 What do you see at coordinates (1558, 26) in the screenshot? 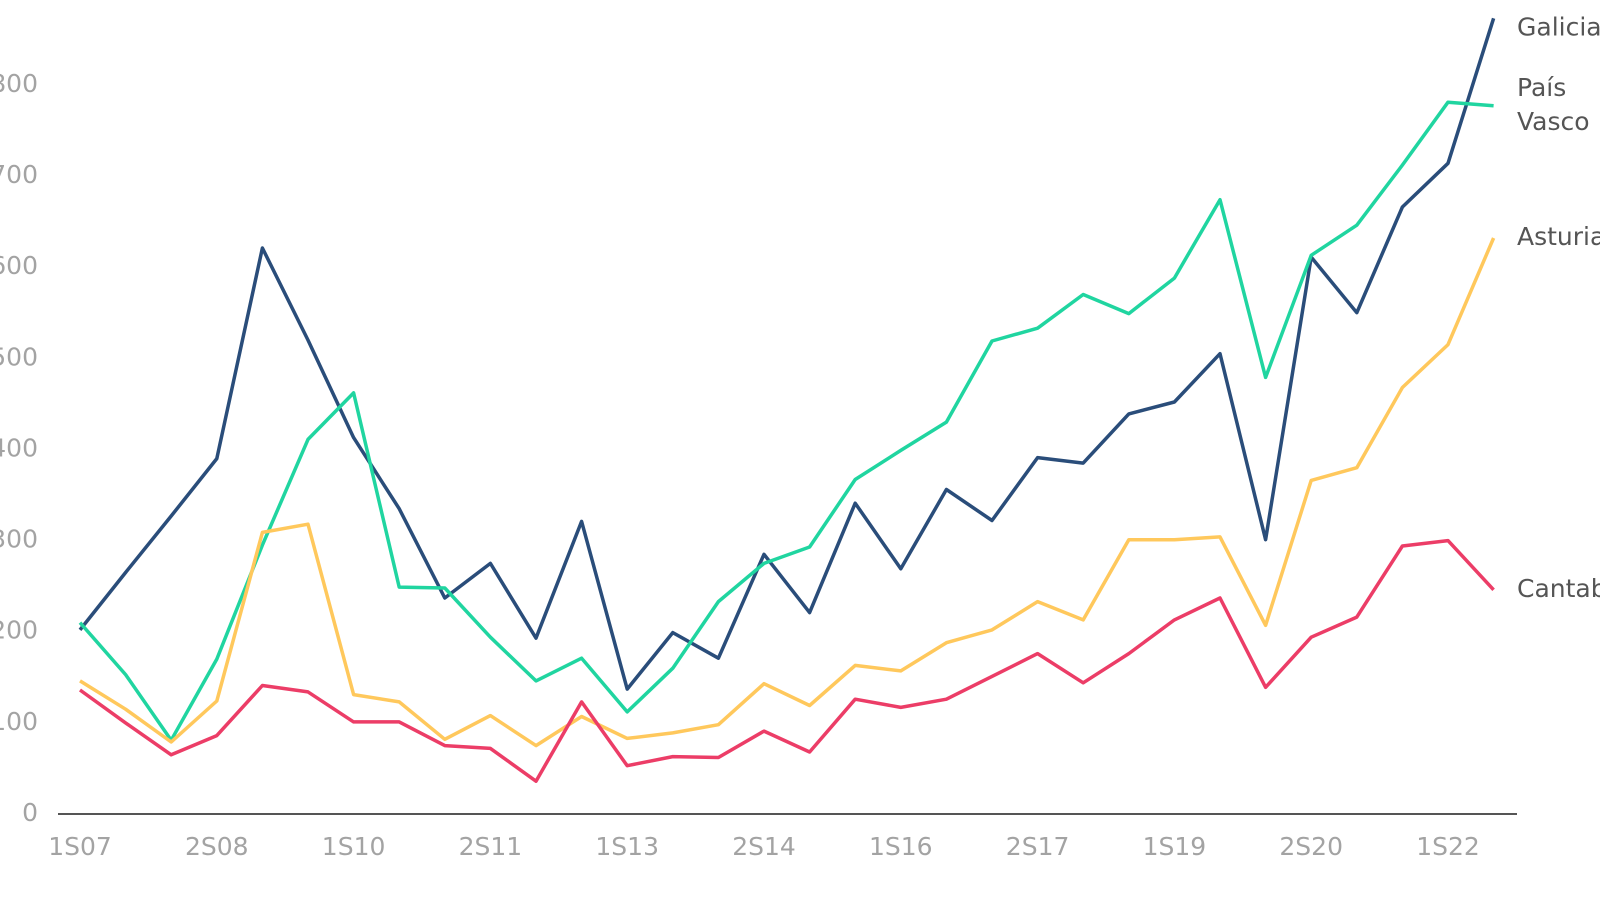
I see `series-label: Galicia` at bounding box center [1558, 26].